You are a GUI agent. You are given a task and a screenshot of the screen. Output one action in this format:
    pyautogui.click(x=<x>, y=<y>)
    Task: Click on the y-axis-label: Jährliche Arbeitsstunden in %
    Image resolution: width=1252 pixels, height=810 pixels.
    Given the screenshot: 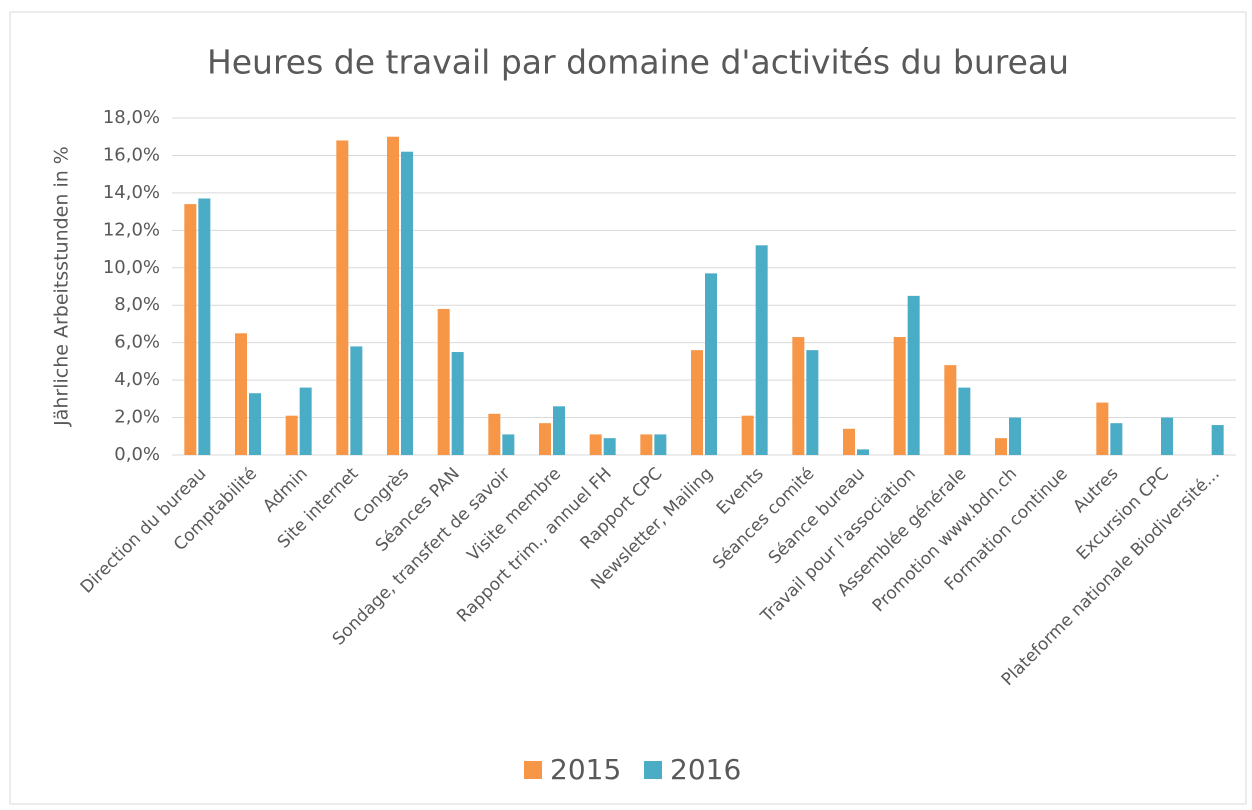 What is the action you would take?
    pyautogui.click(x=62, y=286)
    